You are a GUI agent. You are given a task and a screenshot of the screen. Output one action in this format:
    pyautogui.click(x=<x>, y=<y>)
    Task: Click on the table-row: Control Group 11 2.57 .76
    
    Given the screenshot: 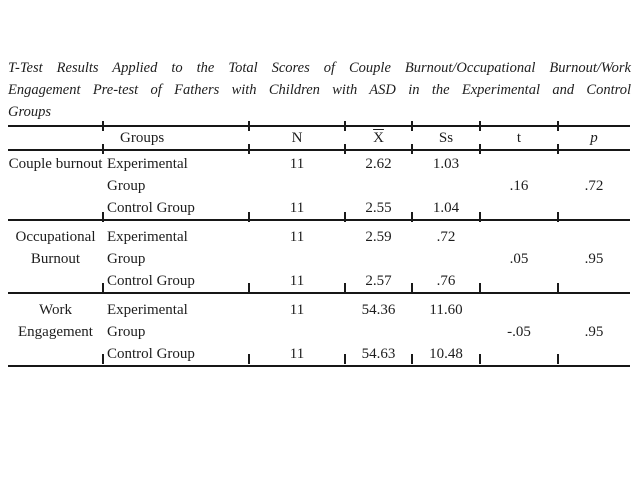 What is the action you would take?
    pyautogui.click(x=319, y=281)
    